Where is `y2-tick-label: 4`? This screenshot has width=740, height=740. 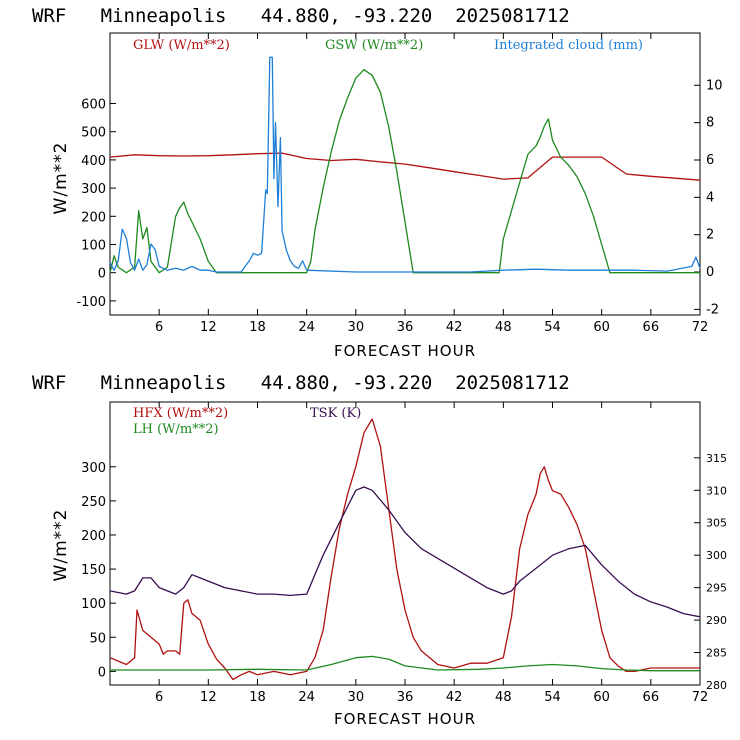
y2-tick-label: 4 is located at coordinates (710, 197).